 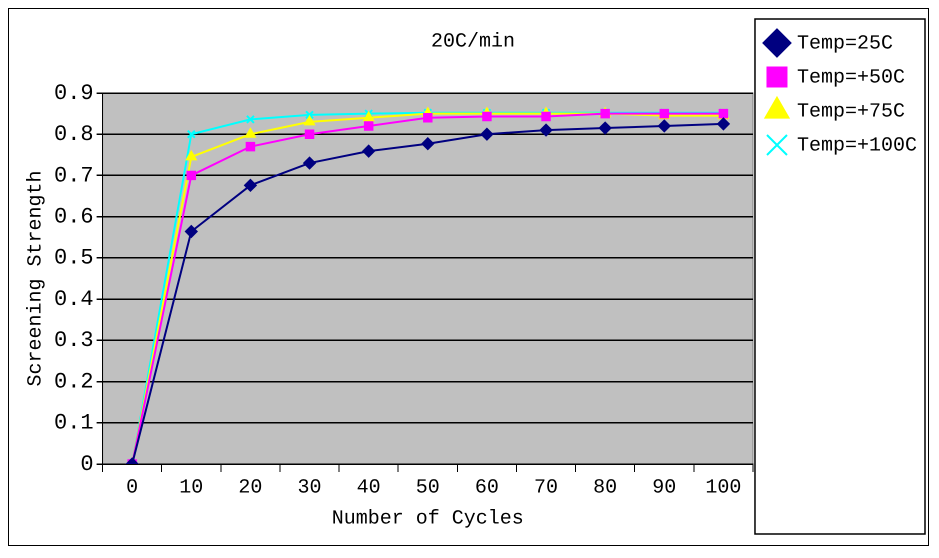 What do you see at coordinates (74, 93) in the screenshot?
I see `y-tick-label: 0.9` at bounding box center [74, 93].